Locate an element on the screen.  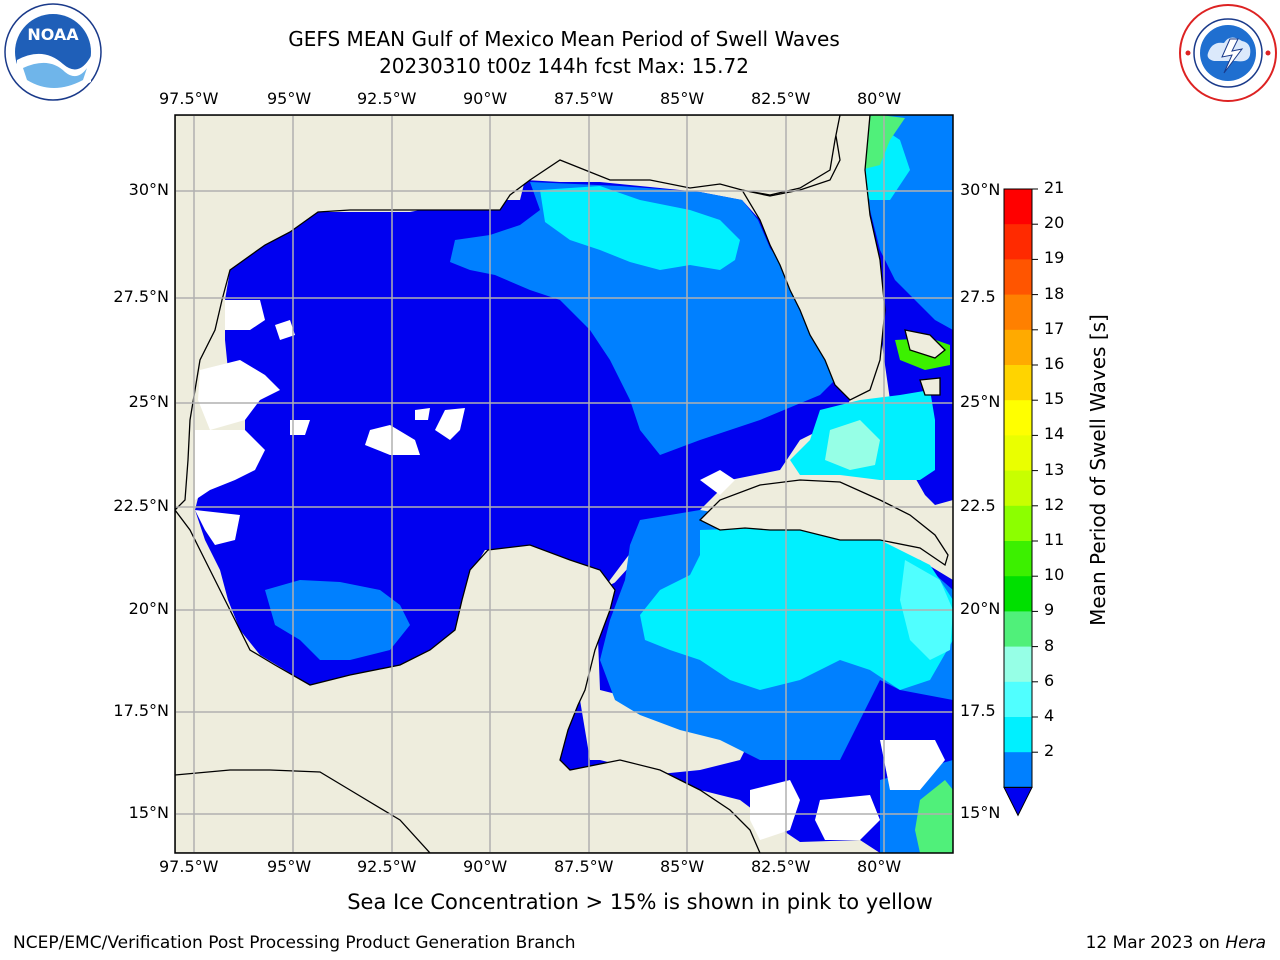
lat-label-left: 20°N is located at coordinates (148, 608).